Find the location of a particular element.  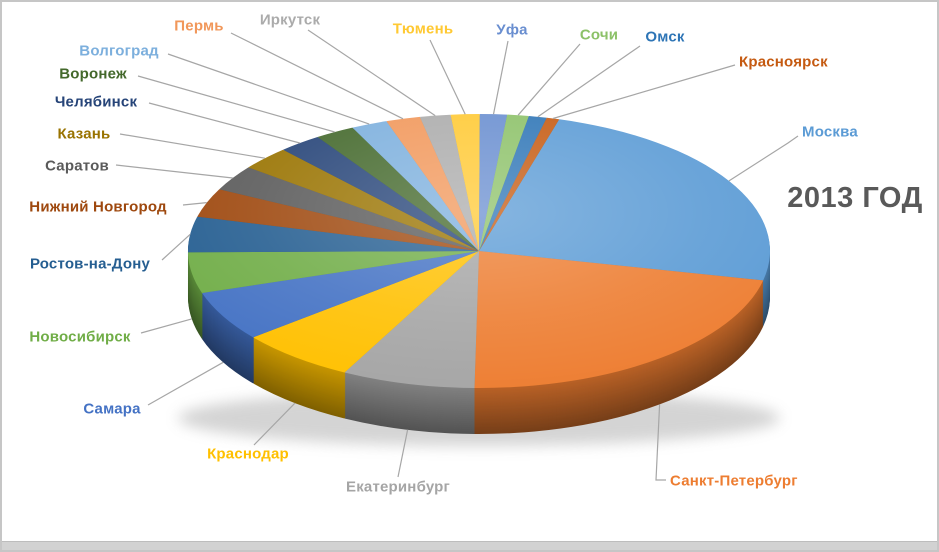

pie-category-label: Омск is located at coordinates (665, 37).